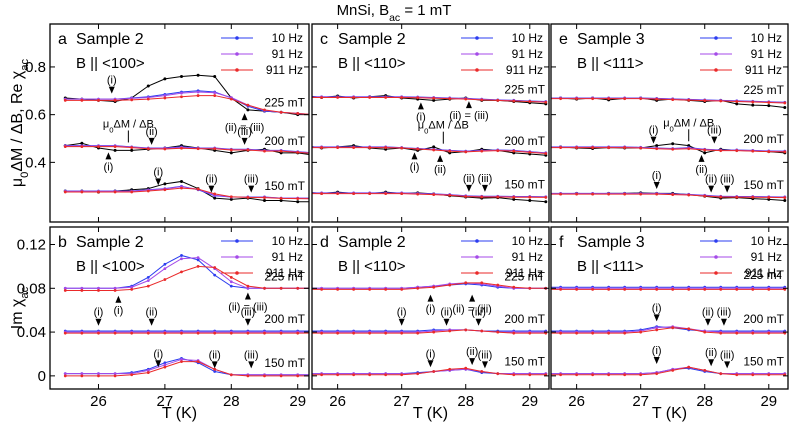 The image size is (789, 425). I want to click on field-label: 200 mT, so click(763, 139).